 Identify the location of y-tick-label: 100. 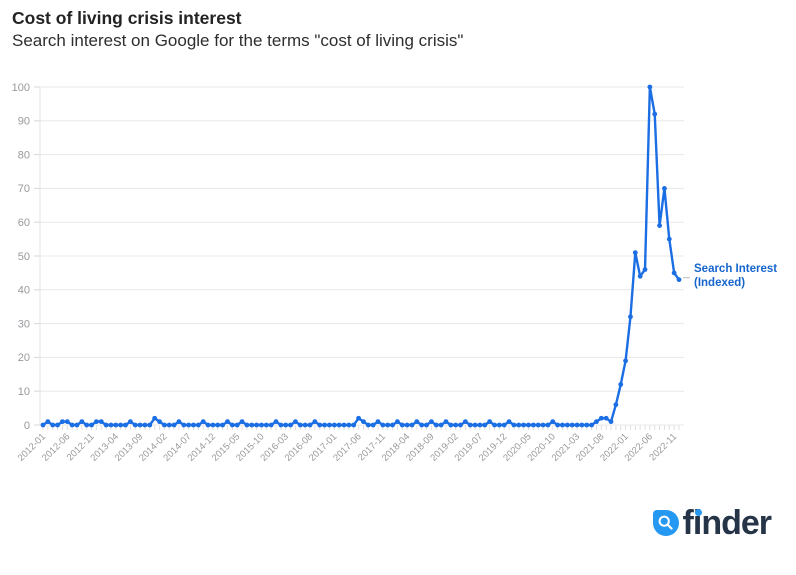
(21, 88).